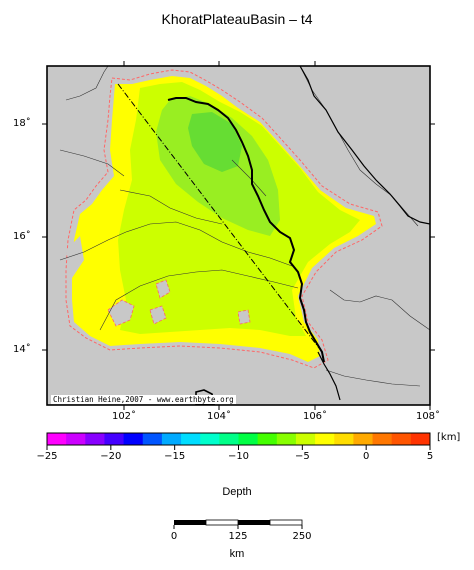 The width and height of the screenshot is (474, 570). I want to click on colorbar-unit: [km], so click(449, 437).